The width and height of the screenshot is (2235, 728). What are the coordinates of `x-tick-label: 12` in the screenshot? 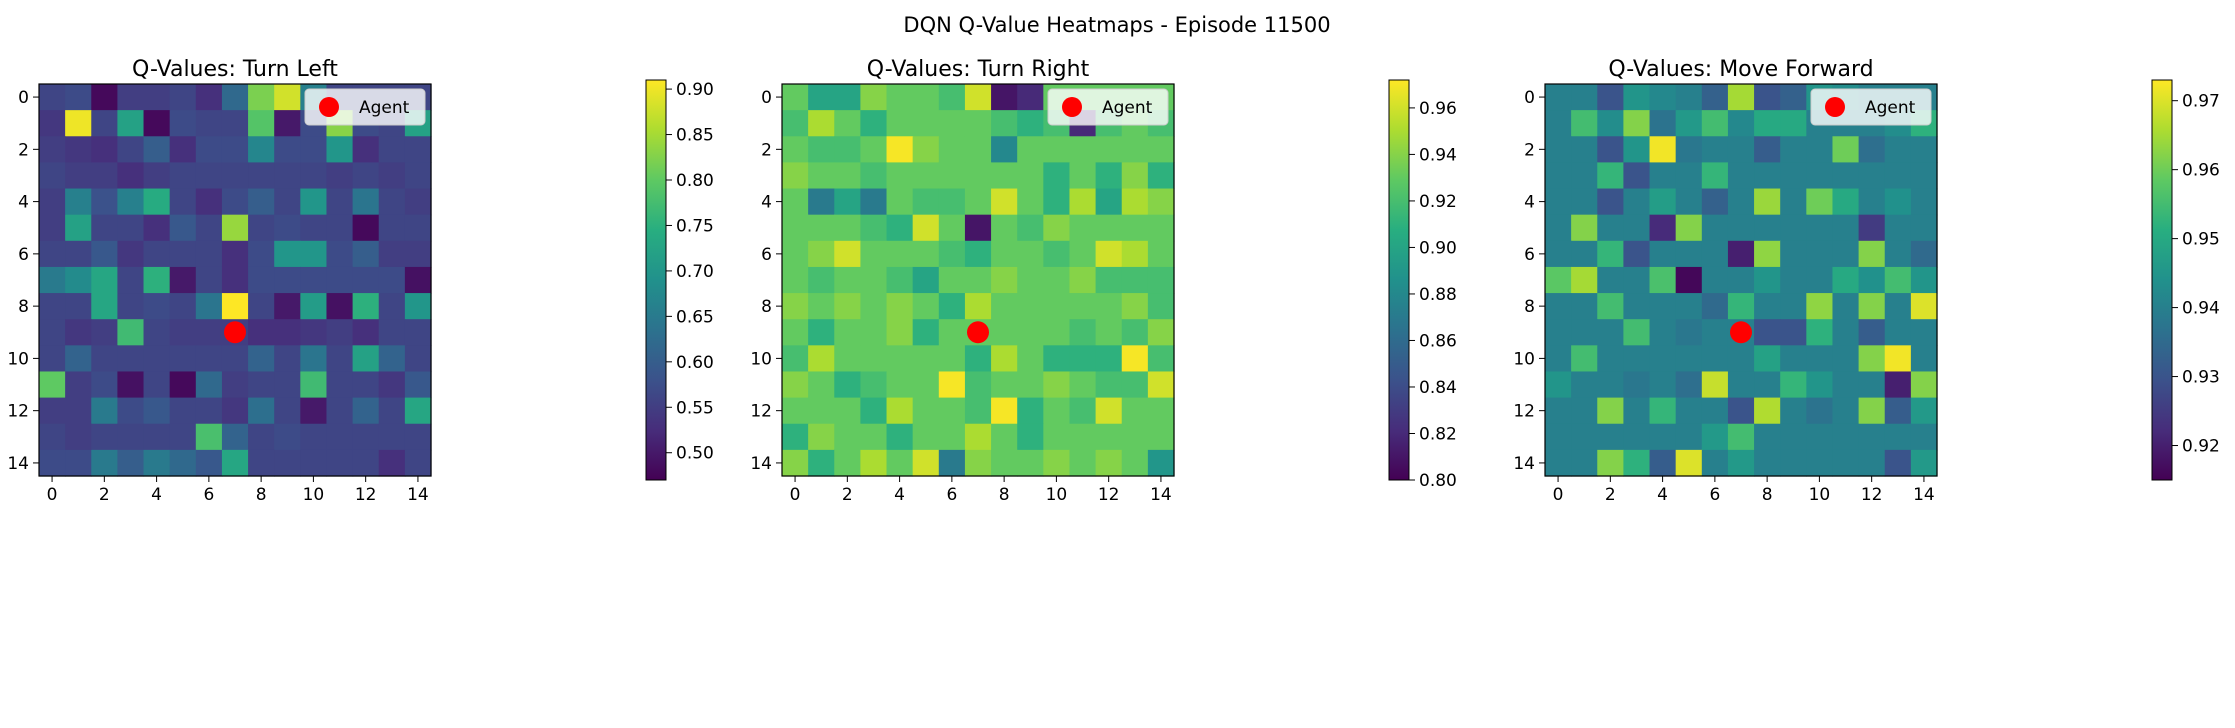 It's located at (366, 495).